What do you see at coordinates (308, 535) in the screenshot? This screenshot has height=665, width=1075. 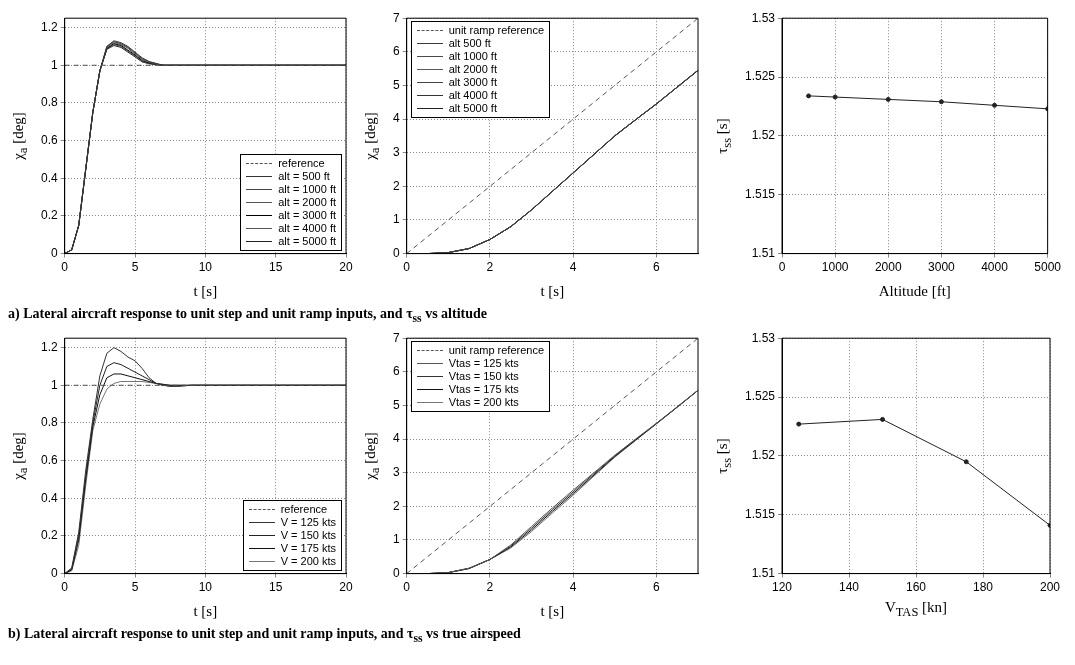 I see `legend-label: V = 150 kts` at bounding box center [308, 535].